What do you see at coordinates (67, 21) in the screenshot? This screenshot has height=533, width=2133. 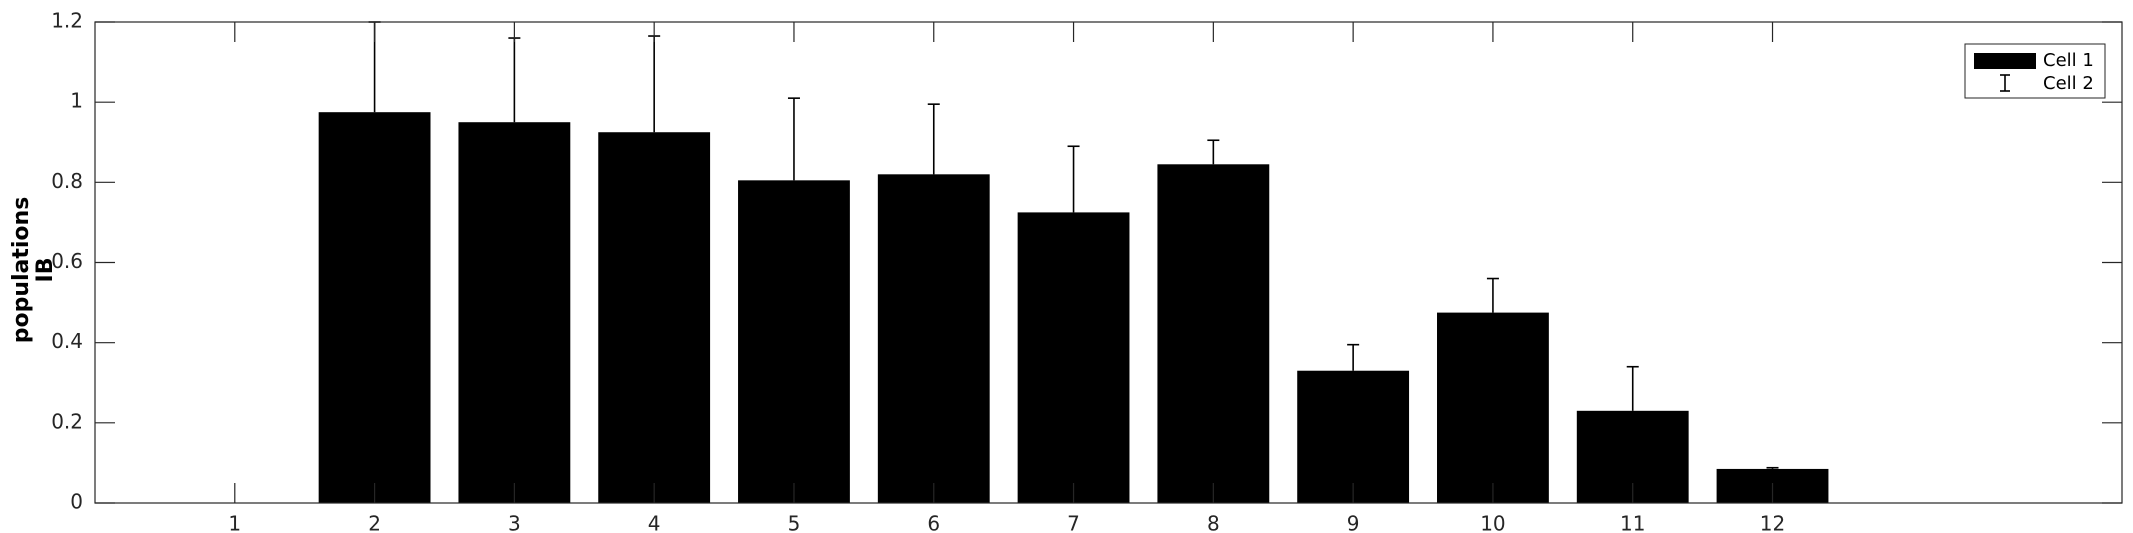 I see `y-tick-label-6: 1.2` at bounding box center [67, 21].